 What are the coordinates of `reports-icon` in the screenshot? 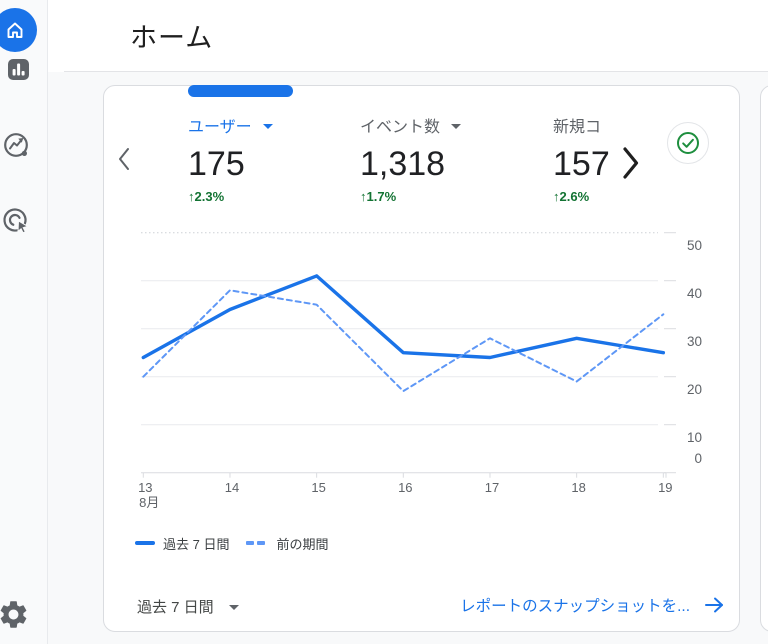 It's located at (18, 69).